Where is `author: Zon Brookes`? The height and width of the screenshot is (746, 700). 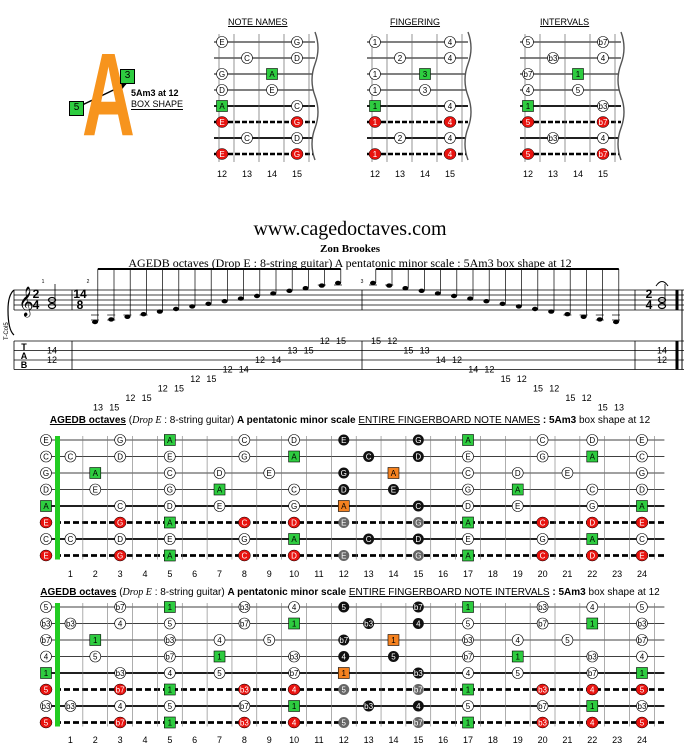 author: Zon Brookes is located at coordinates (349, 249).